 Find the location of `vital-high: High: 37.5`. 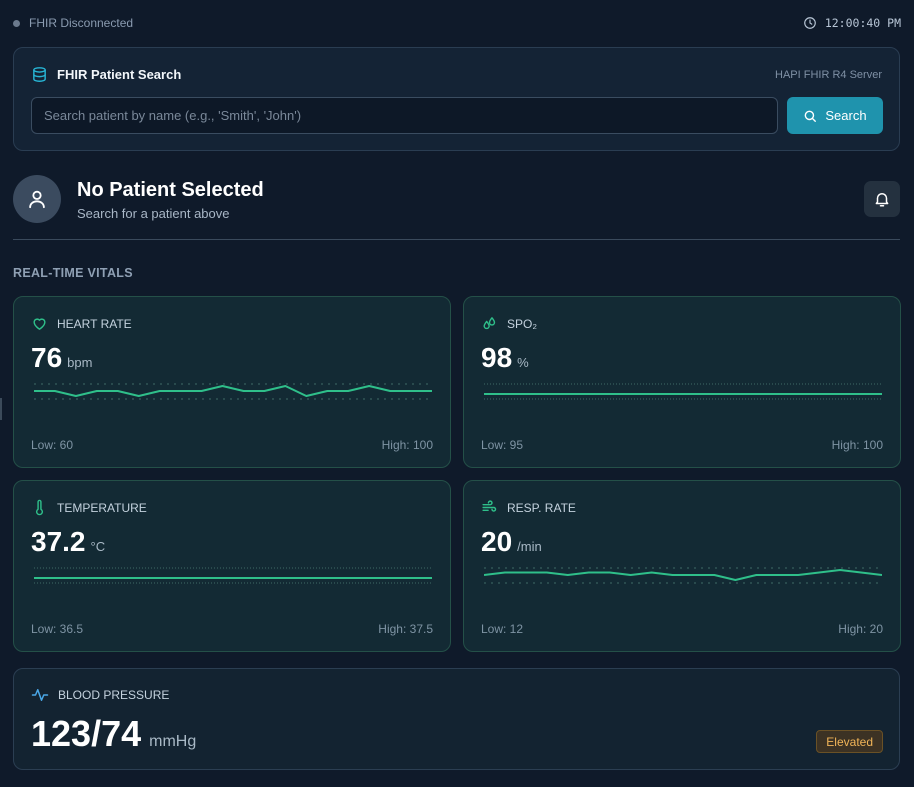

vital-high: High: 37.5 is located at coordinates (405, 629).